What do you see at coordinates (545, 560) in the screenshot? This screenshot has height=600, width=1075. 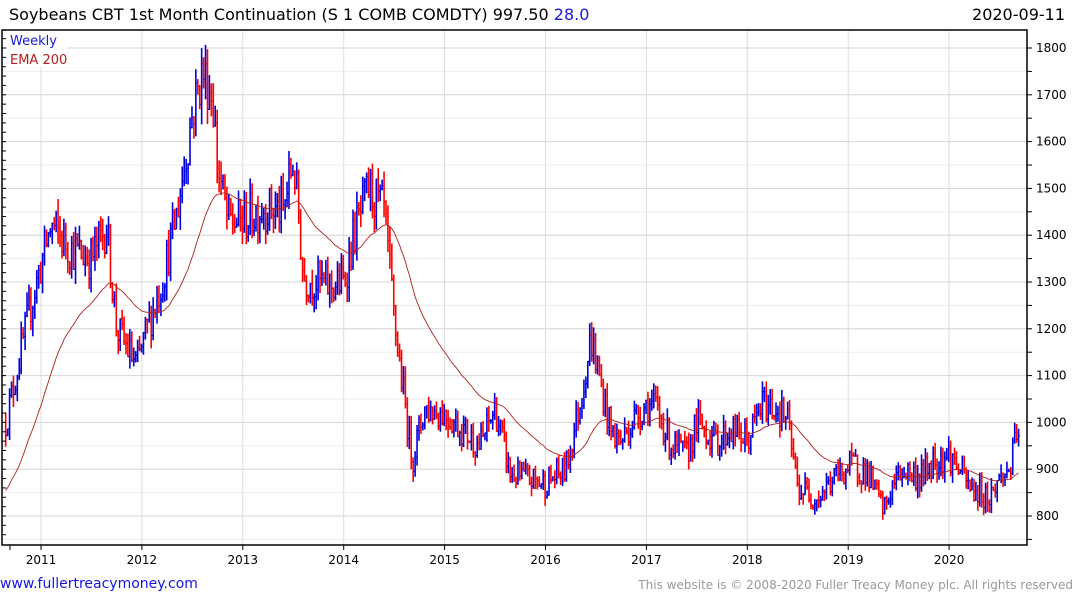 I see `x-tick-label: 2016` at bounding box center [545, 560].